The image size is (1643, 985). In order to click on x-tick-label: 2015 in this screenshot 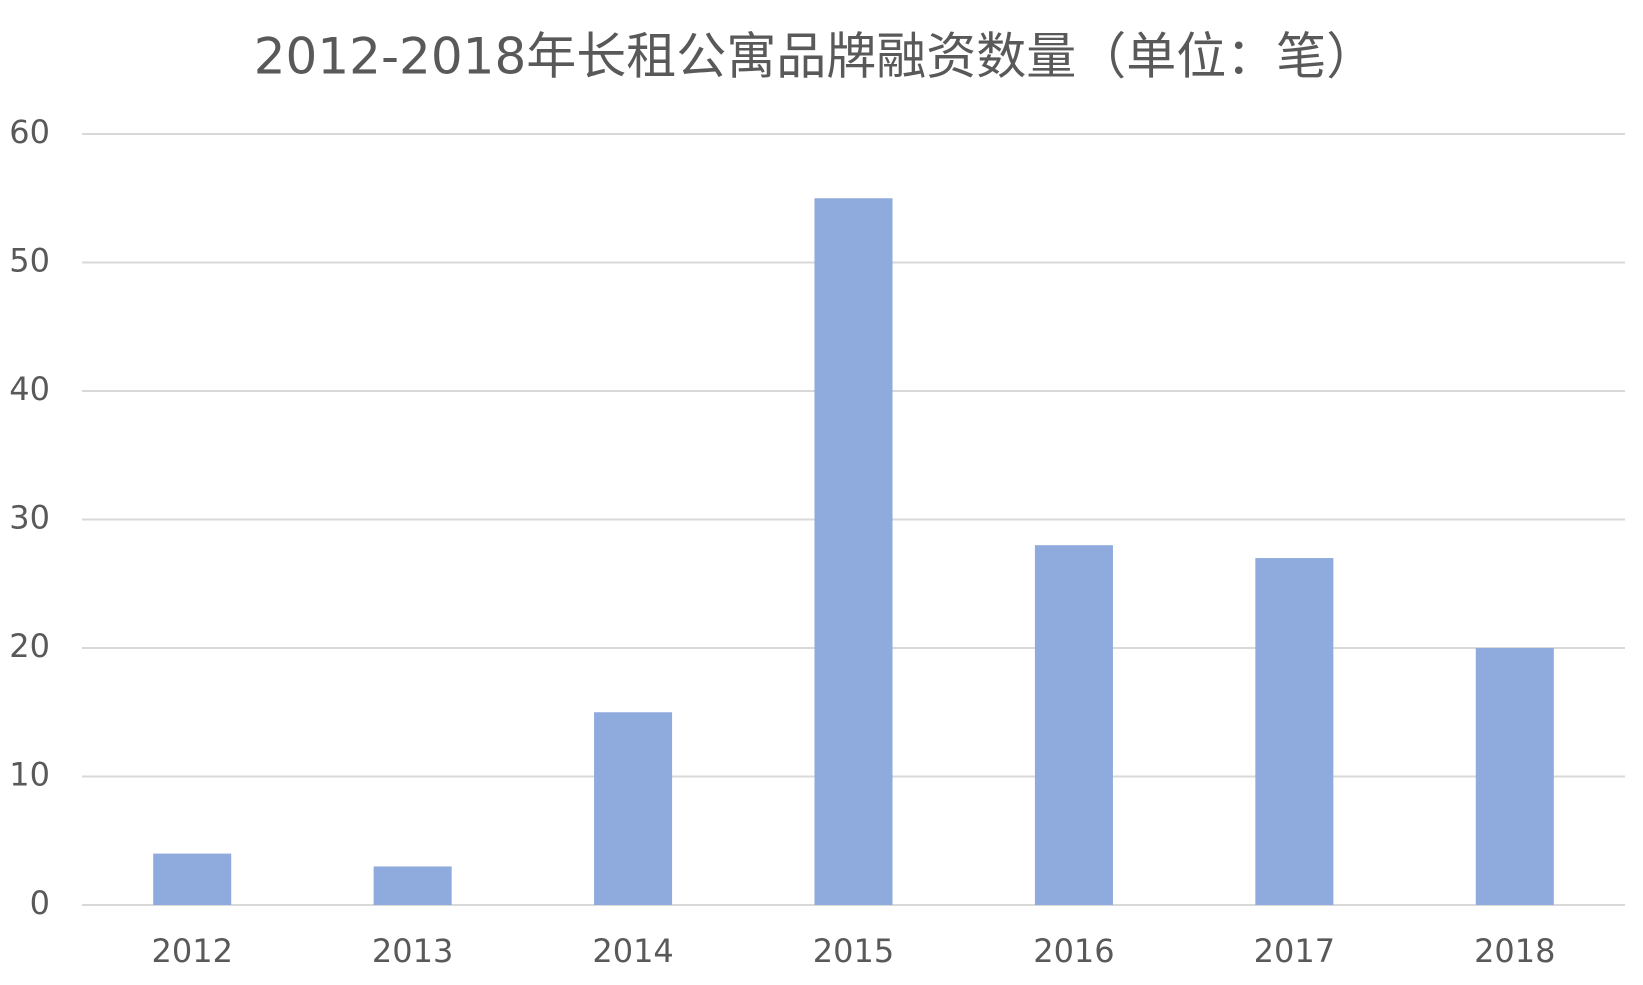, I will do `click(853, 951)`.